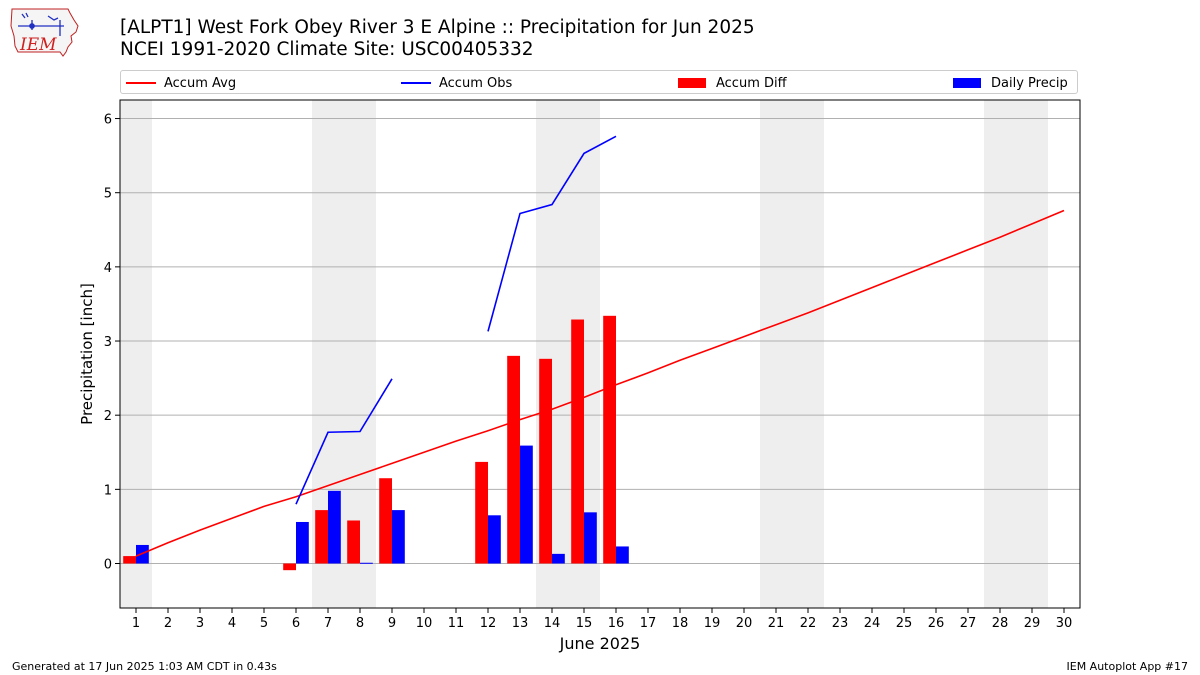  Describe the element at coordinates (1029, 83) in the screenshot. I see `legend-label: Daily Precip` at that location.